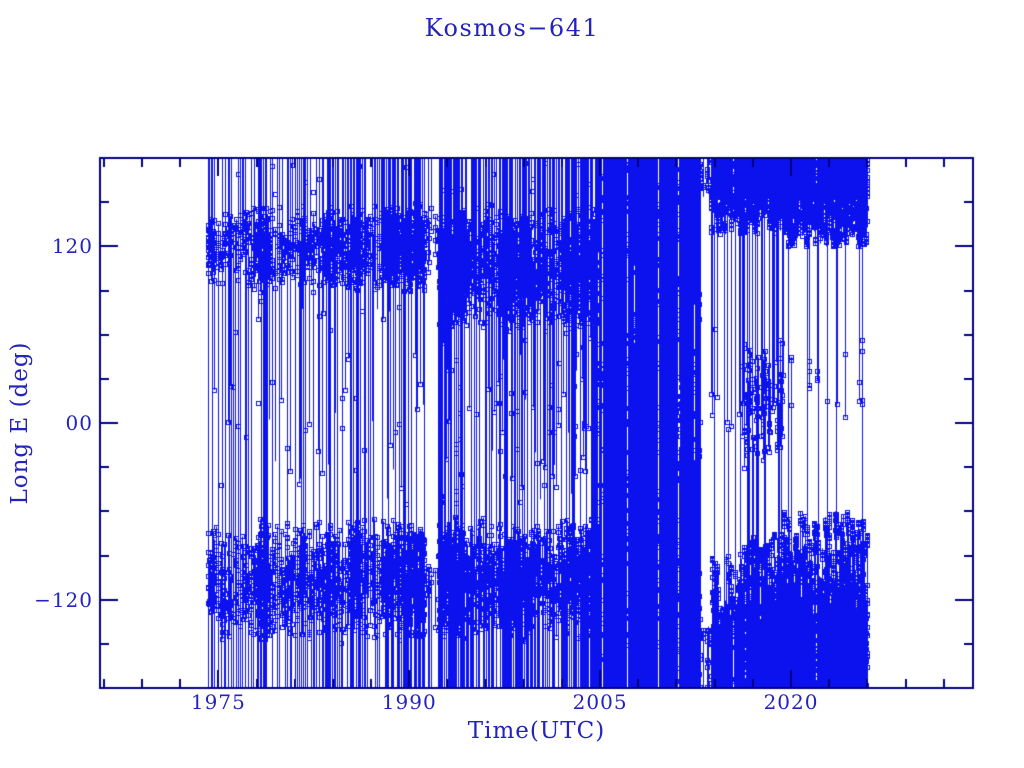 The image size is (1024, 768). I want to click on x-axis-title: Time(UTC), so click(536, 731).